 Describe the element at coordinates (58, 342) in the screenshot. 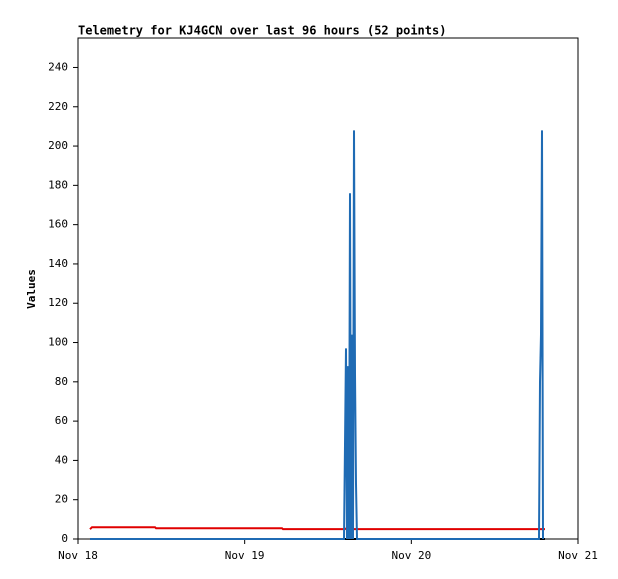

I see `y-tick-label: 100` at that location.